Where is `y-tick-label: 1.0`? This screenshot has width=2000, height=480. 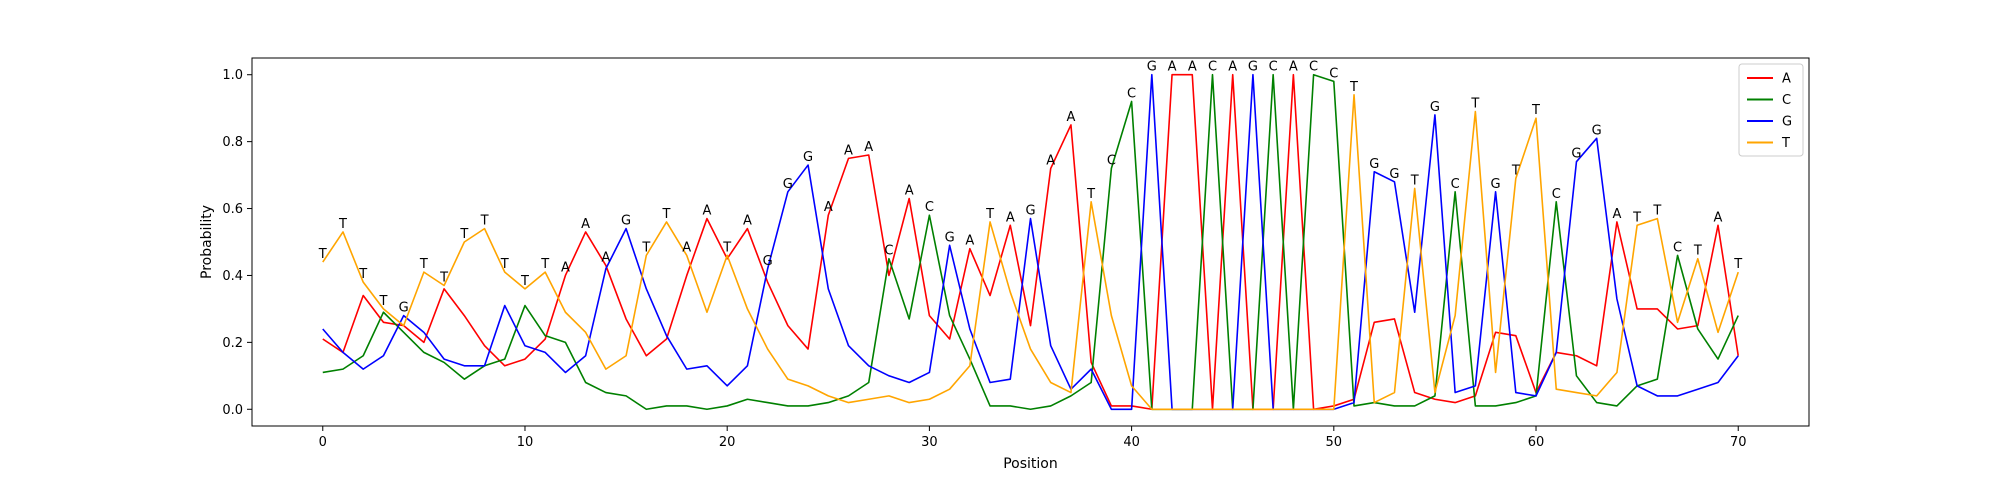
y-tick-label: 1.0 is located at coordinates (232, 75).